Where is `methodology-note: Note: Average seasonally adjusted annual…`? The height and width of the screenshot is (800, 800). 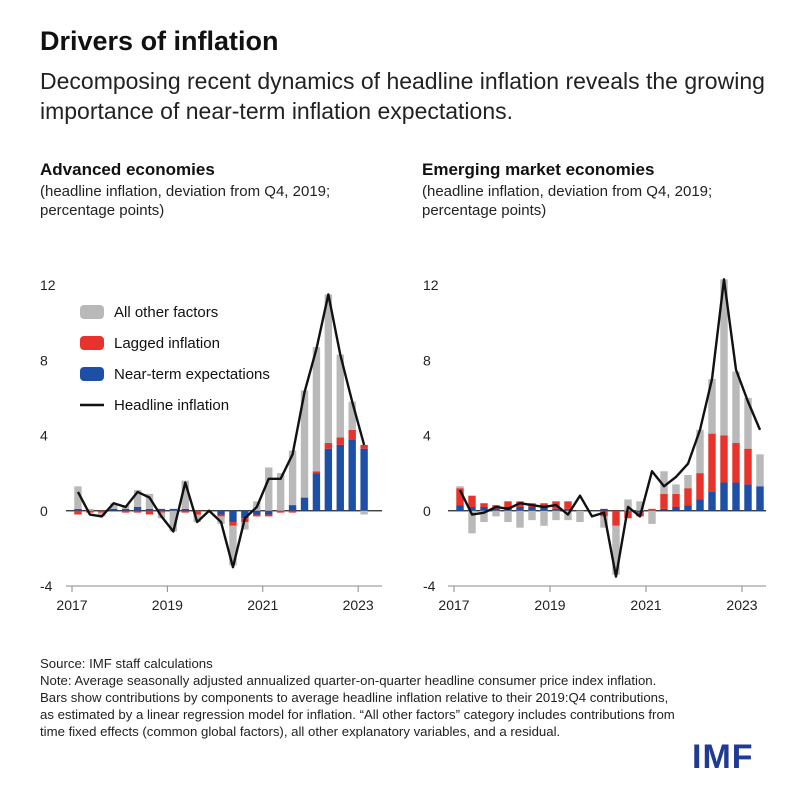
methodology-note: Note: Average seasonally adjusted annual… is located at coordinates (357, 706).